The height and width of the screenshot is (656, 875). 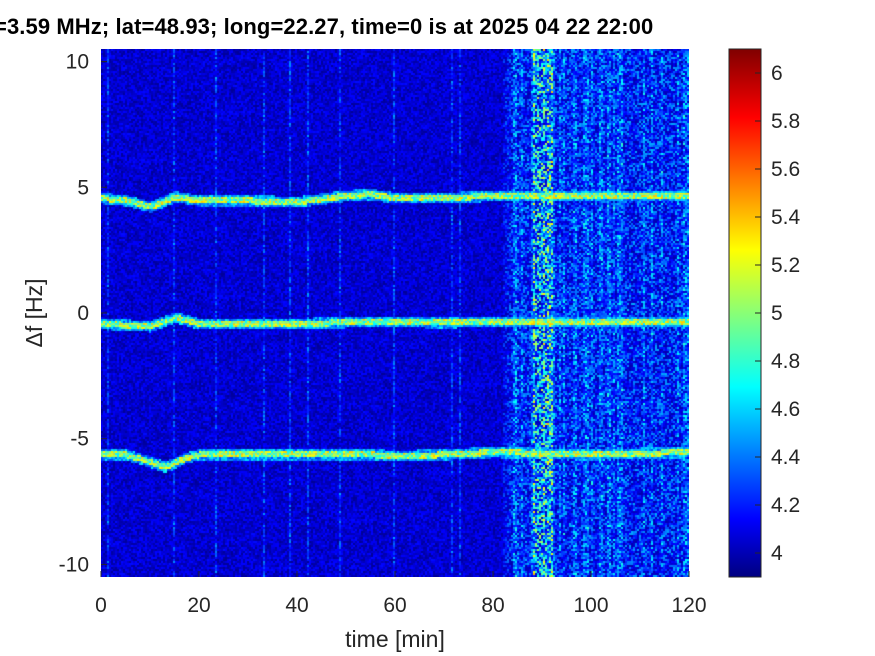 I want to click on y-tick-label: -5, so click(x=79, y=439).